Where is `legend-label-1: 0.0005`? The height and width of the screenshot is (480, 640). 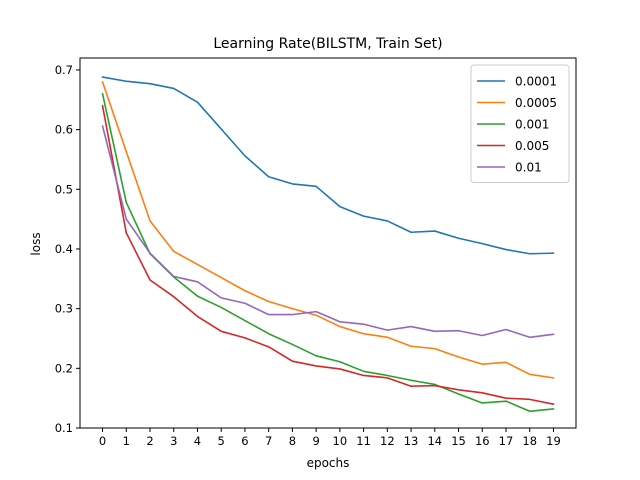 legend-label-1: 0.0005 is located at coordinates (536, 103).